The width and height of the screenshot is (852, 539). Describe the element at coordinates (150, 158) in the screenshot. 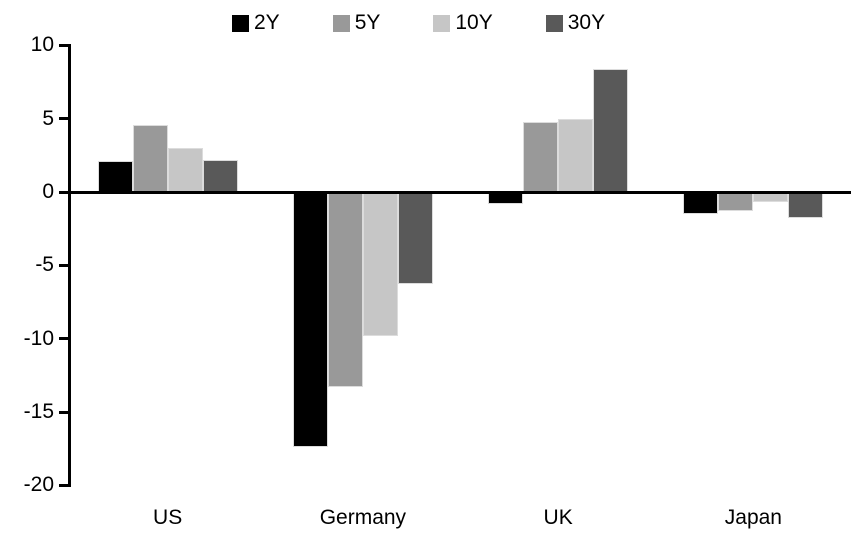

I see `bar-us-5y` at that location.